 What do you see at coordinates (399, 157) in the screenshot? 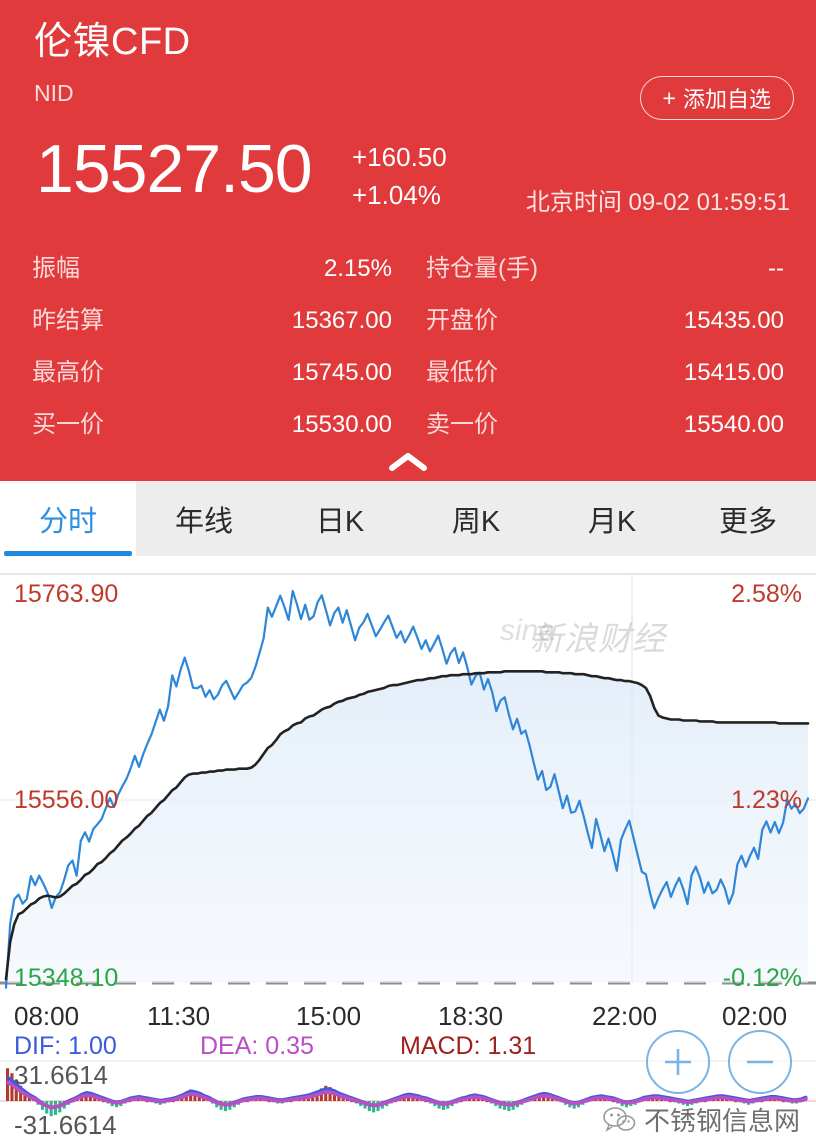
I see `change-absolute: +160.50` at bounding box center [399, 157].